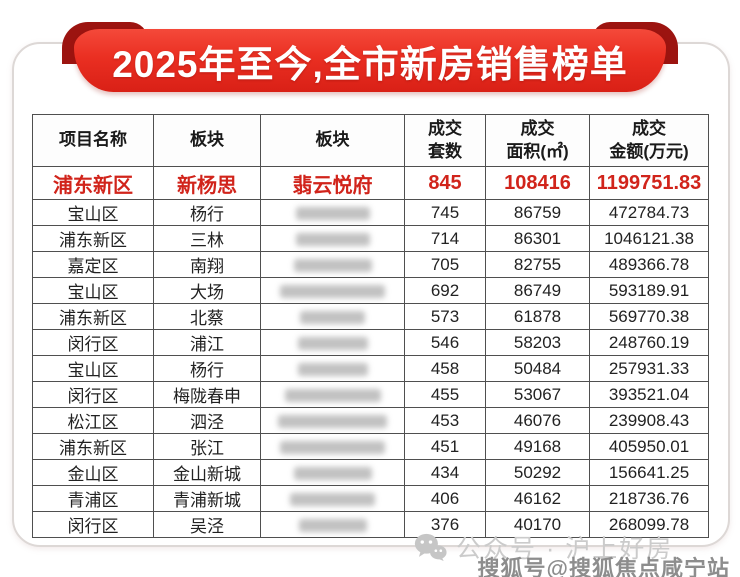 This screenshot has height=577, width=740. Describe the element at coordinates (565, 549) in the screenshot. I see `wechat-watermark-label: 公众号 · 沪上好房` at that location.